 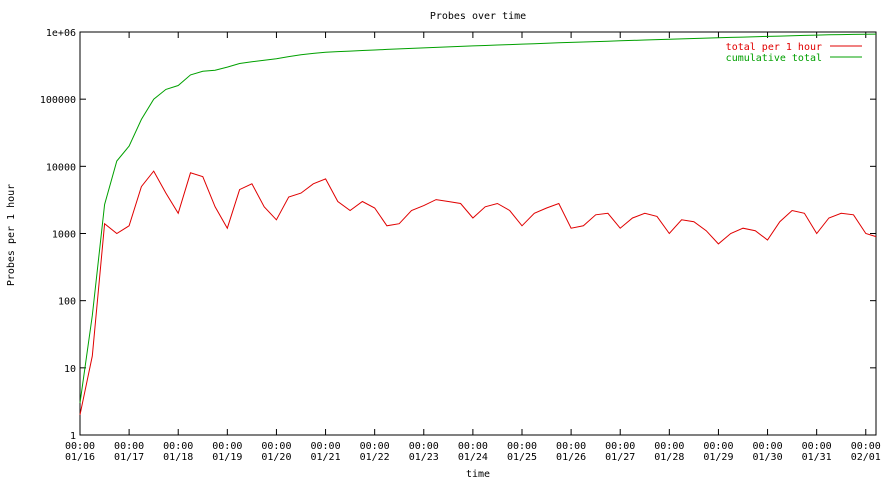 What do you see at coordinates (767, 457) in the screenshot?
I see `x-tick-label: 01/30` at bounding box center [767, 457].